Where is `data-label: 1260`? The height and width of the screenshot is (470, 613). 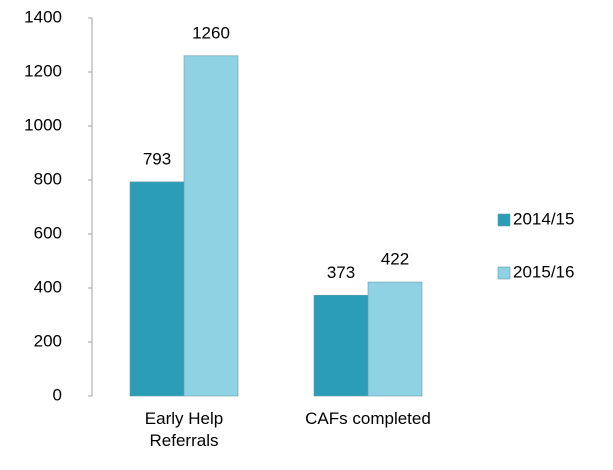
data-label: 1260 is located at coordinates (211, 32).